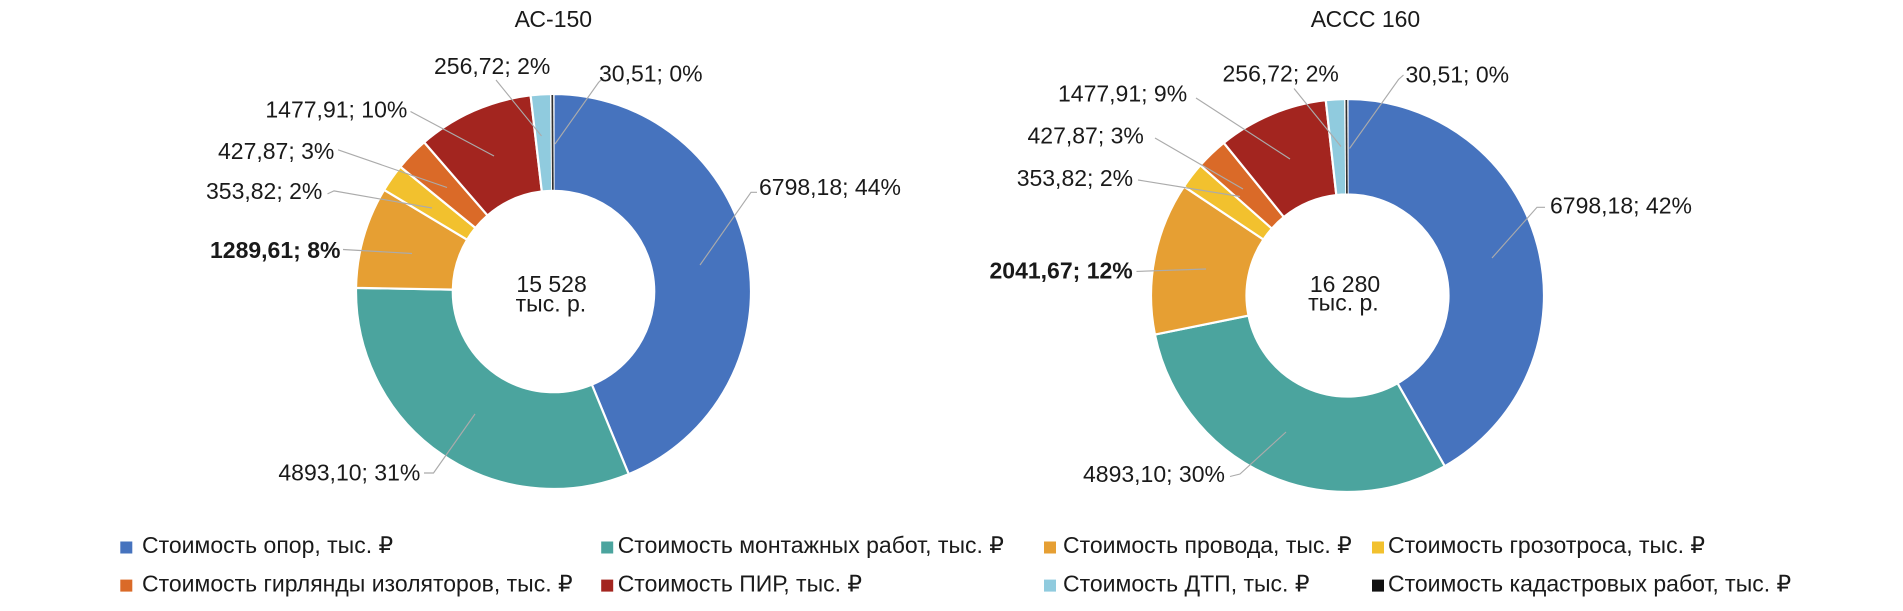 The width and height of the screenshot is (1903, 611). What do you see at coordinates (1345, 284) in the screenshot?
I see `svg-text: 16 280` at bounding box center [1345, 284].